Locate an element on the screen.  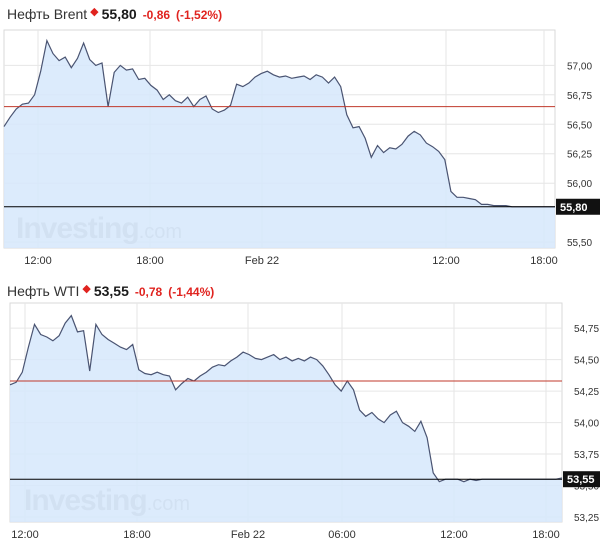
brent-last-price: 55,80 is located at coordinates (119, 14).